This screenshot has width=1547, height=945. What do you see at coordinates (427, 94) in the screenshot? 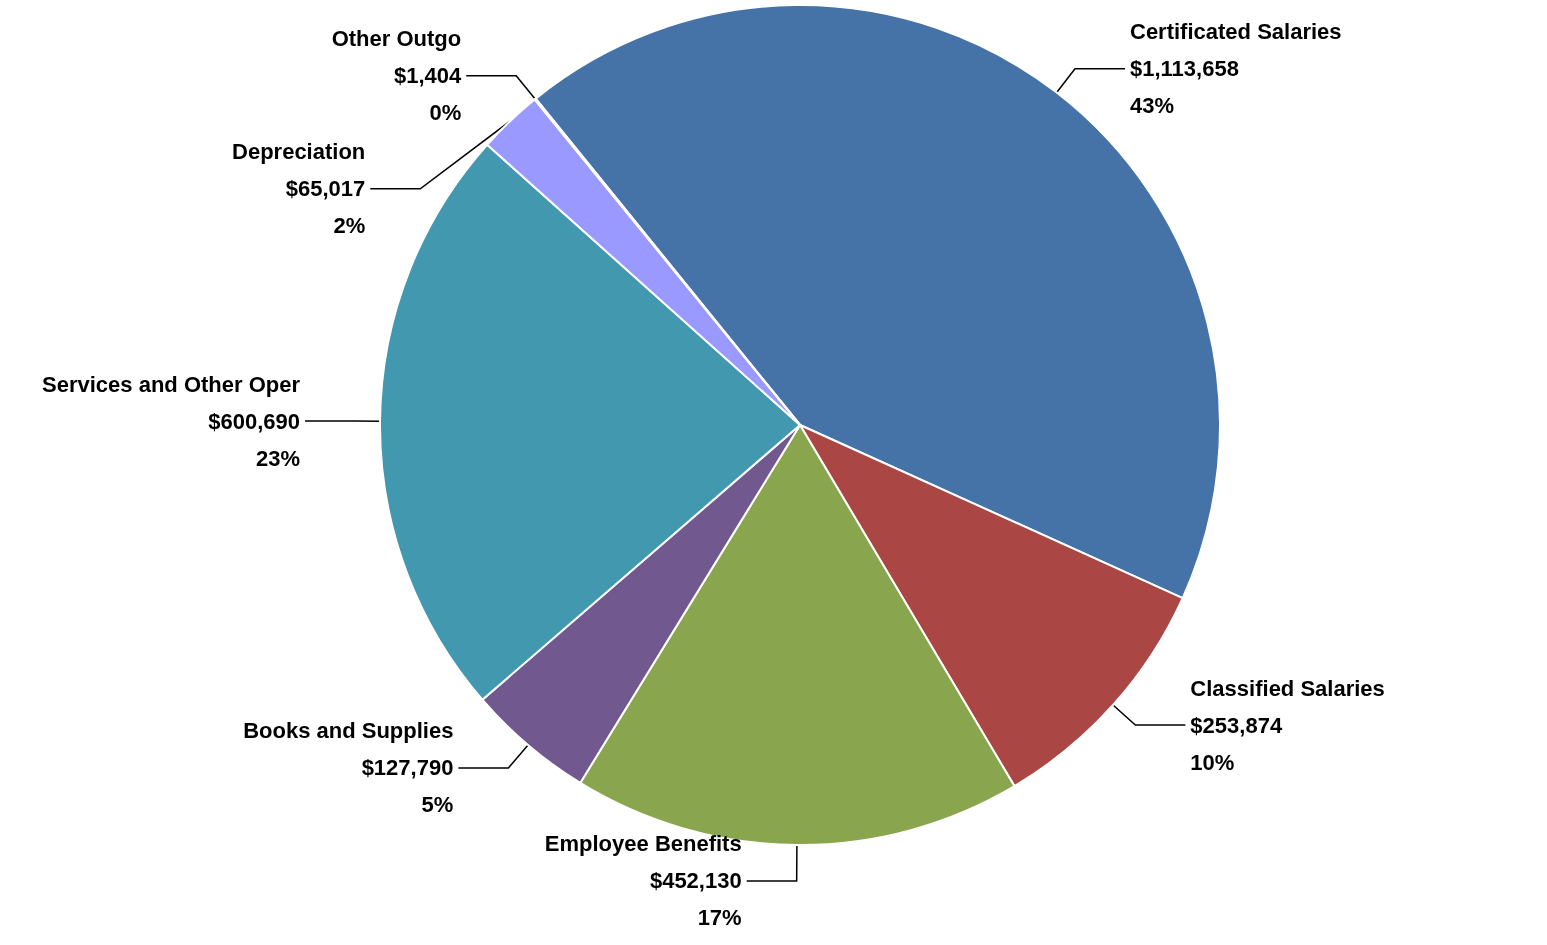
I see `data-label: $1,404 0%` at bounding box center [427, 94].